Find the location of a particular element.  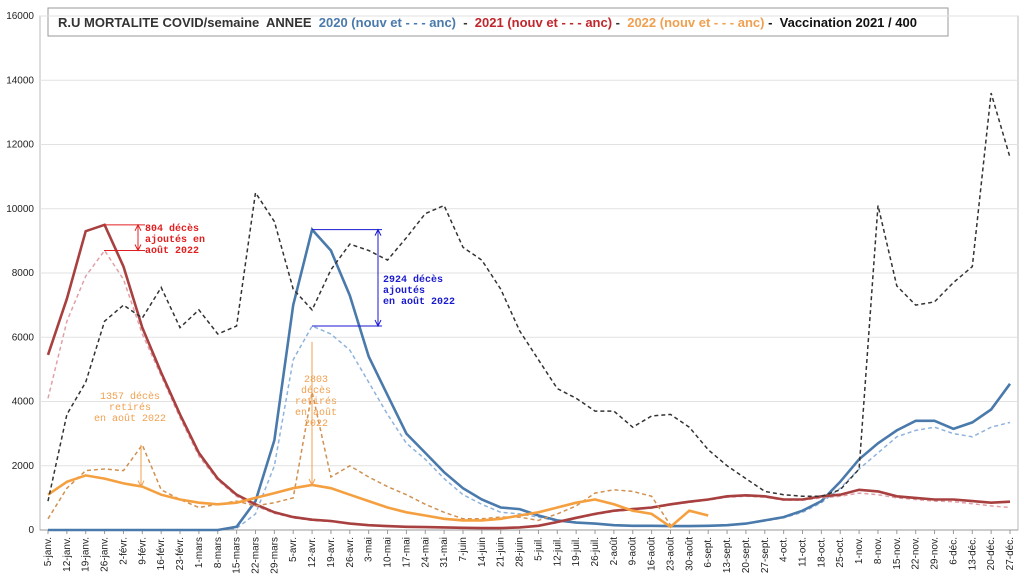

x-tick-label: 27-déc. is located at coordinates (1010, 553).